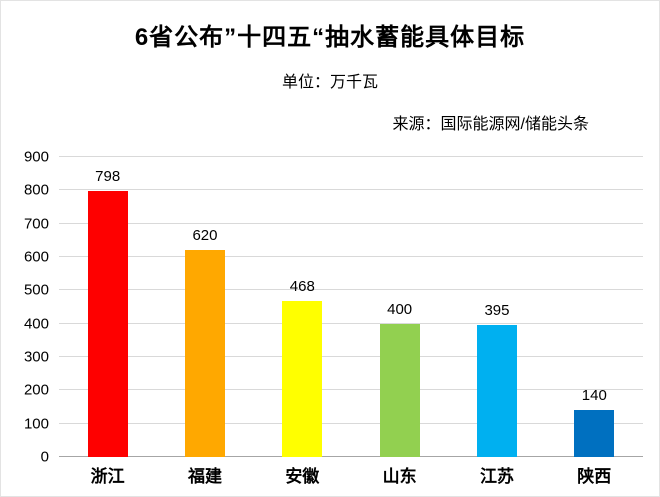 The height and width of the screenshot is (497, 660). What do you see at coordinates (302, 476) in the screenshot?
I see `x-axis-label: 安徽` at bounding box center [302, 476].